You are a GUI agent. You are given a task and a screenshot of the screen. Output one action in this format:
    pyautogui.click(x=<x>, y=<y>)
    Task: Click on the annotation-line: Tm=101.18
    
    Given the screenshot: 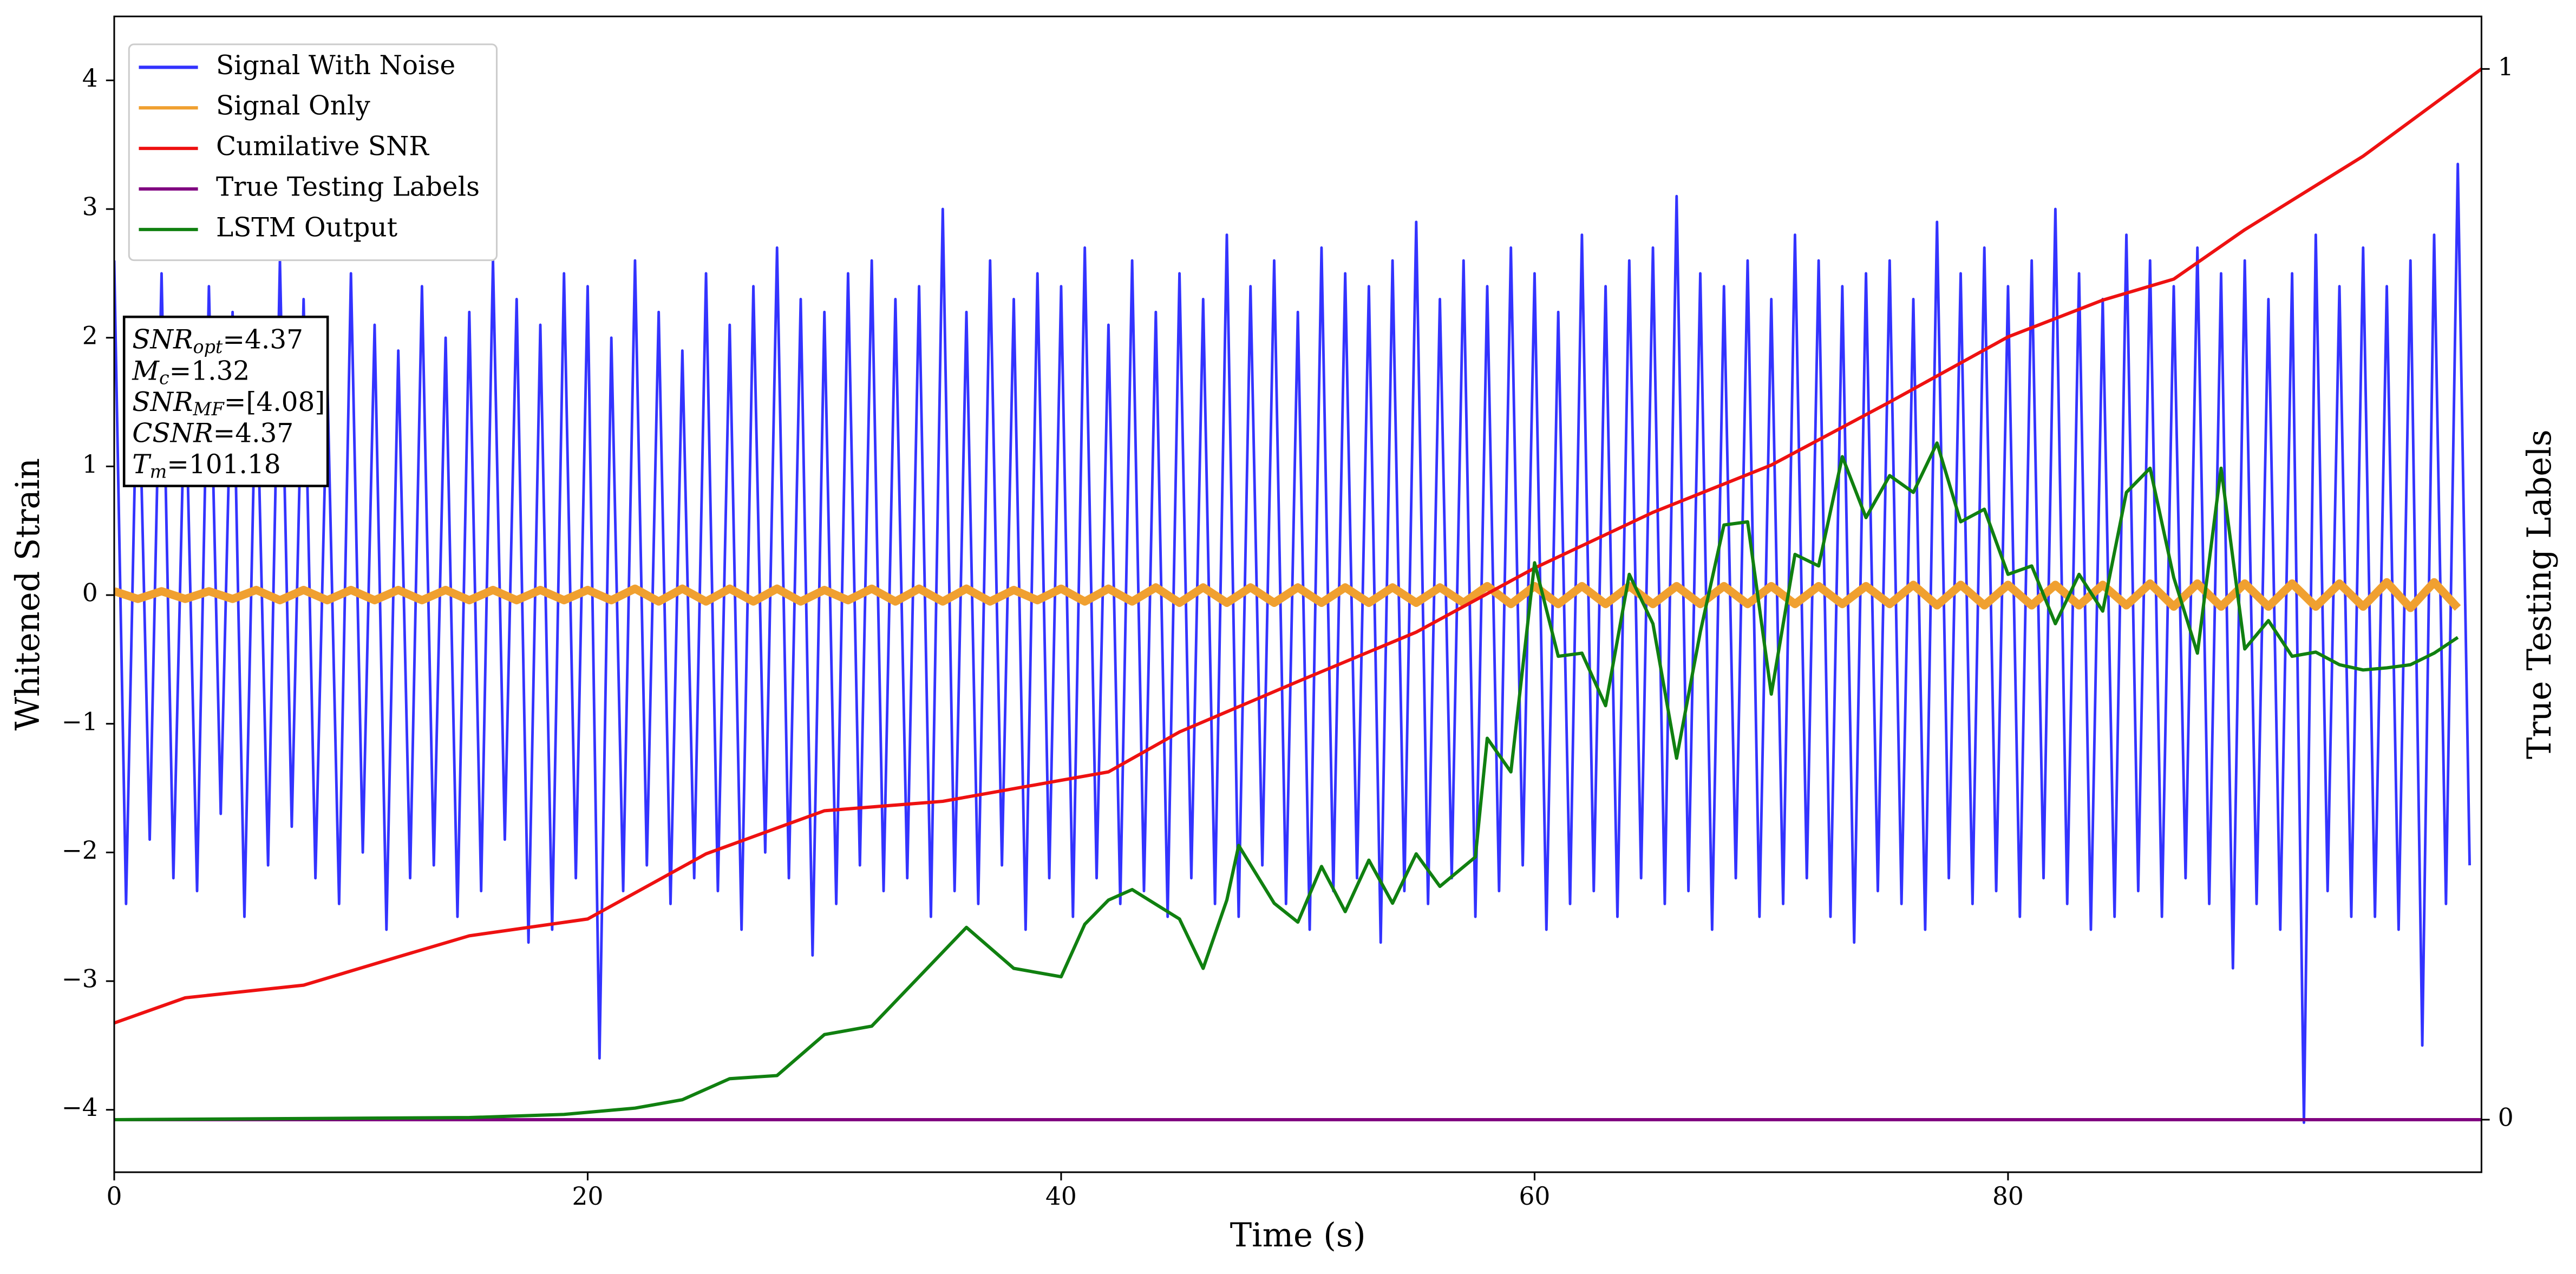 What is the action you would take?
    pyautogui.click(x=206, y=465)
    